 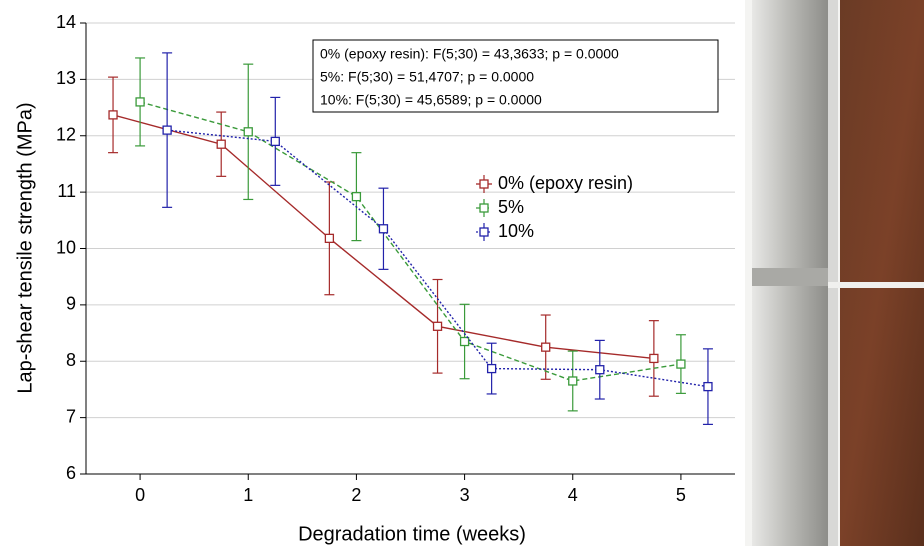 What do you see at coordinates (681, 495) in the screenshot?
I see `x-tick-label: 5` at bounding box center [681, 495].